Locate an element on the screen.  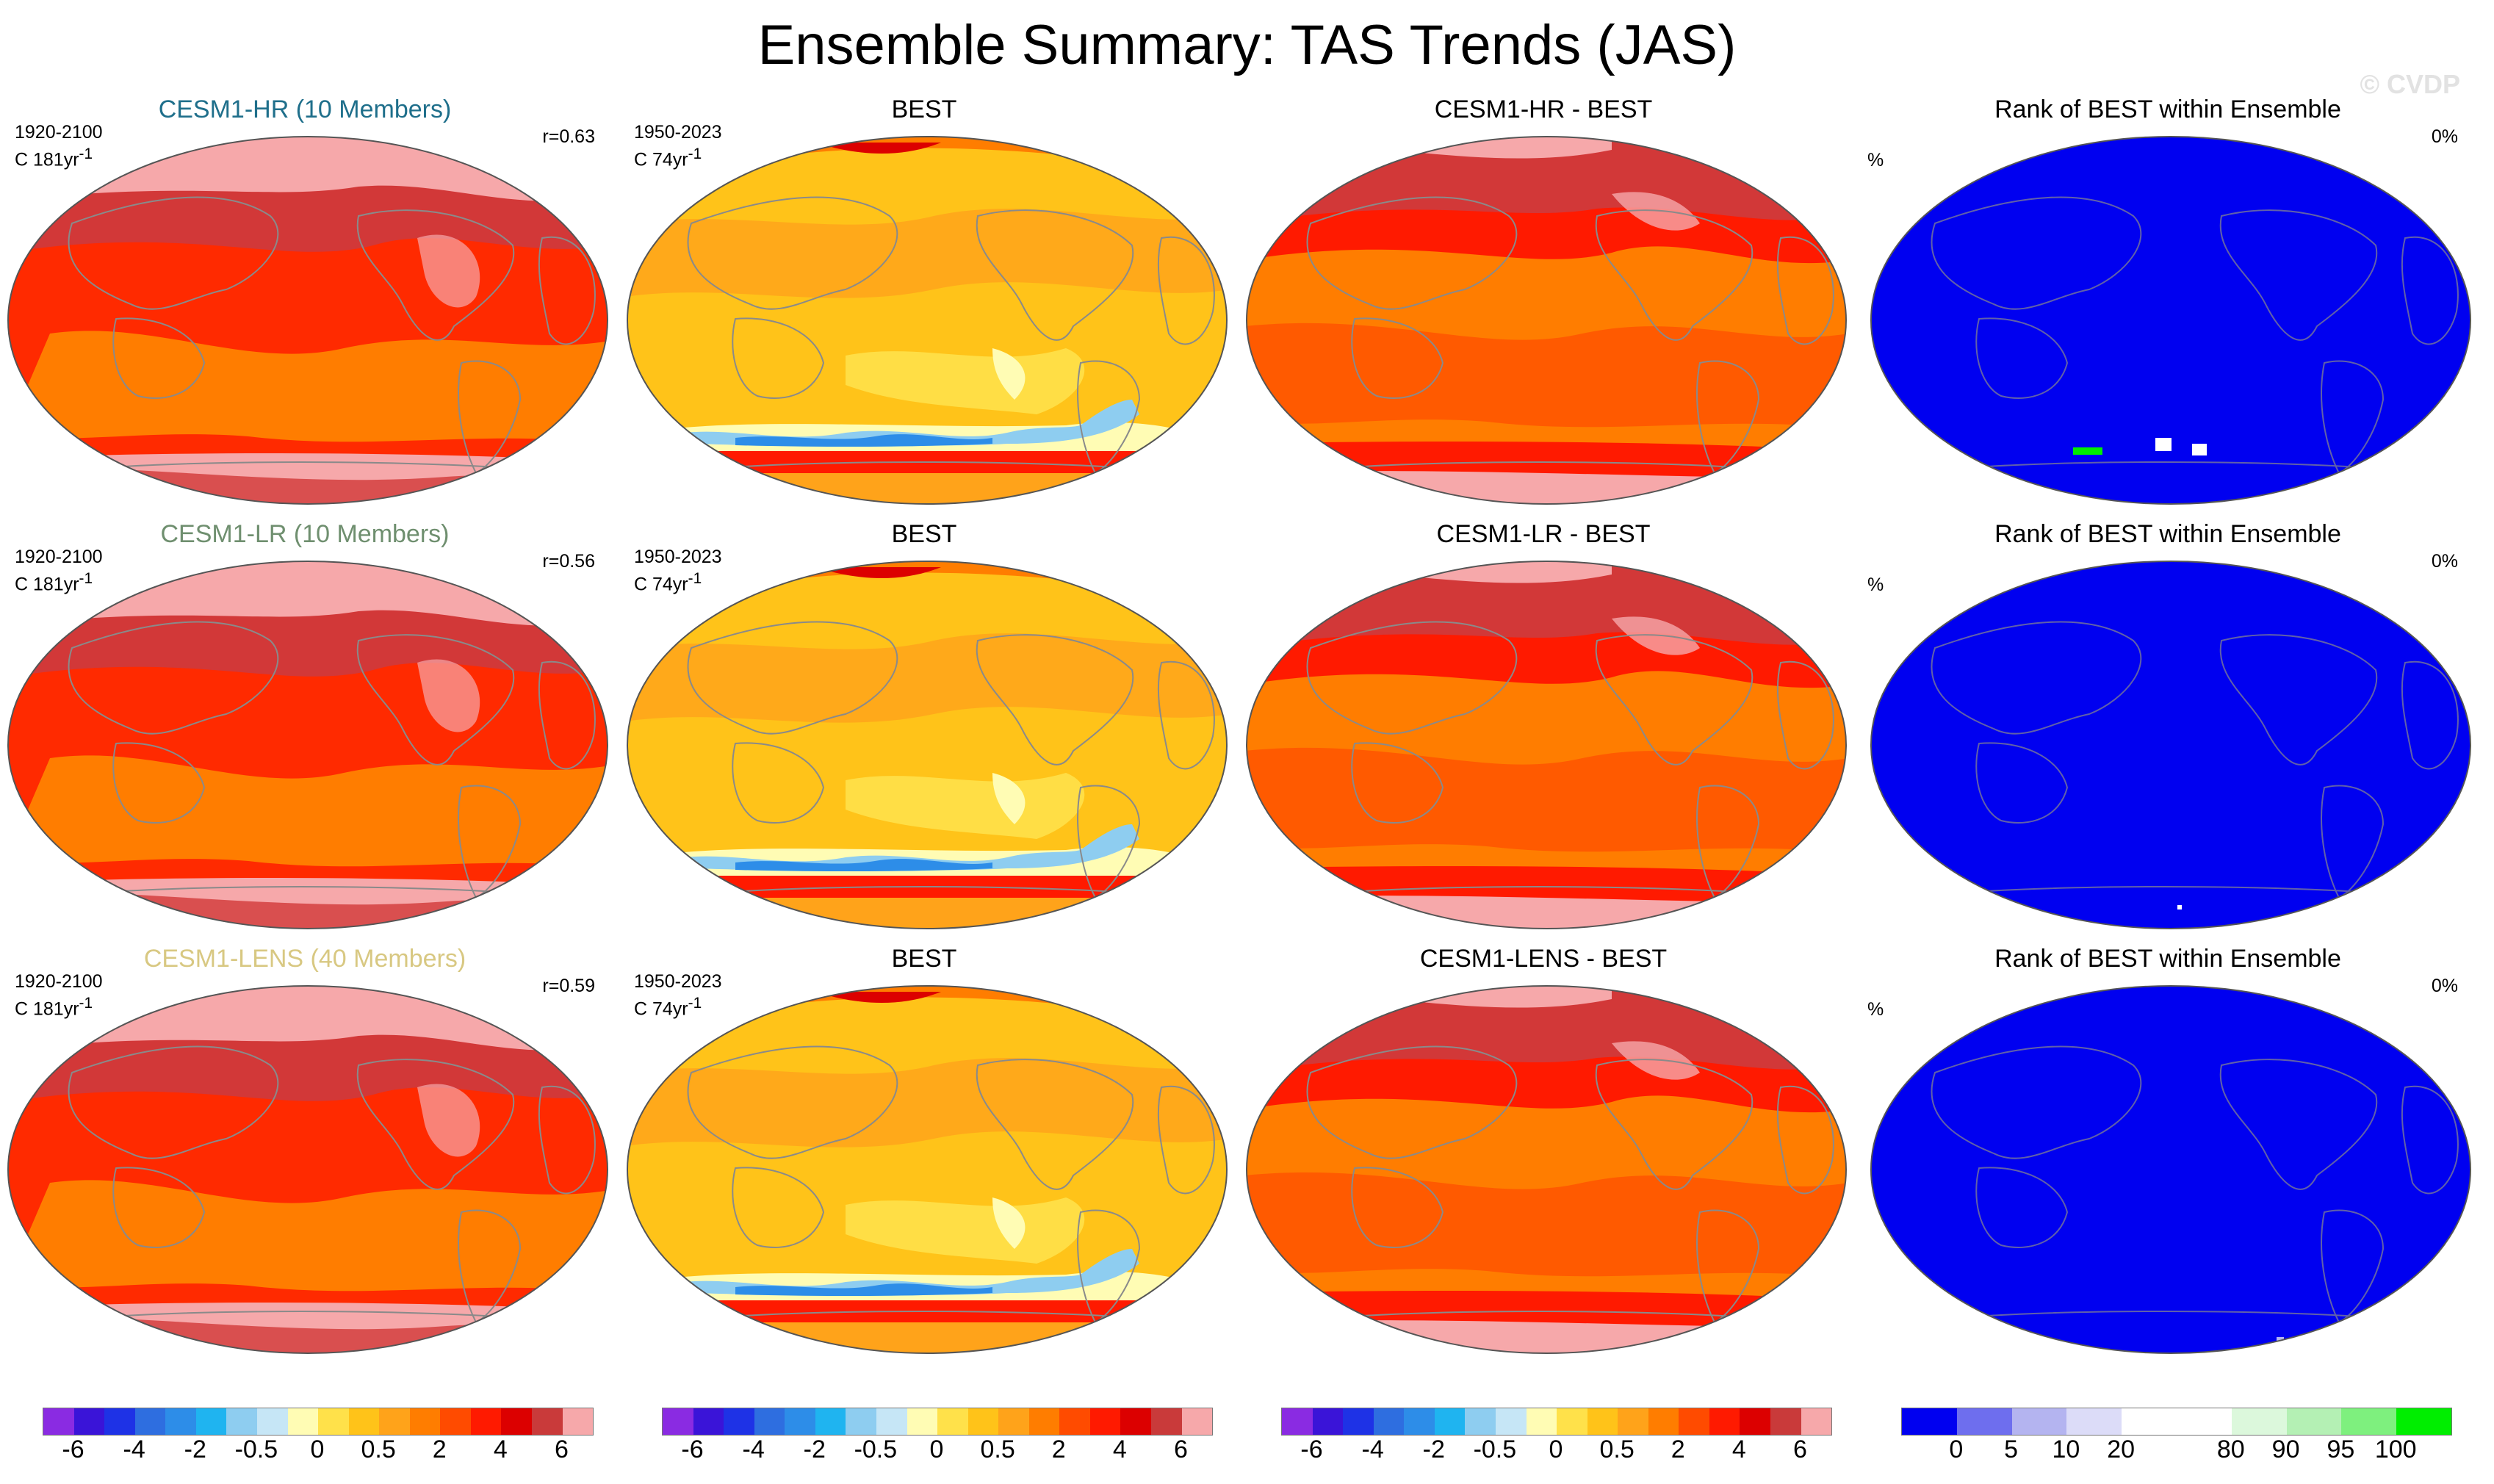
period-label: 1920-2100 is located at coordinates (59, 982).